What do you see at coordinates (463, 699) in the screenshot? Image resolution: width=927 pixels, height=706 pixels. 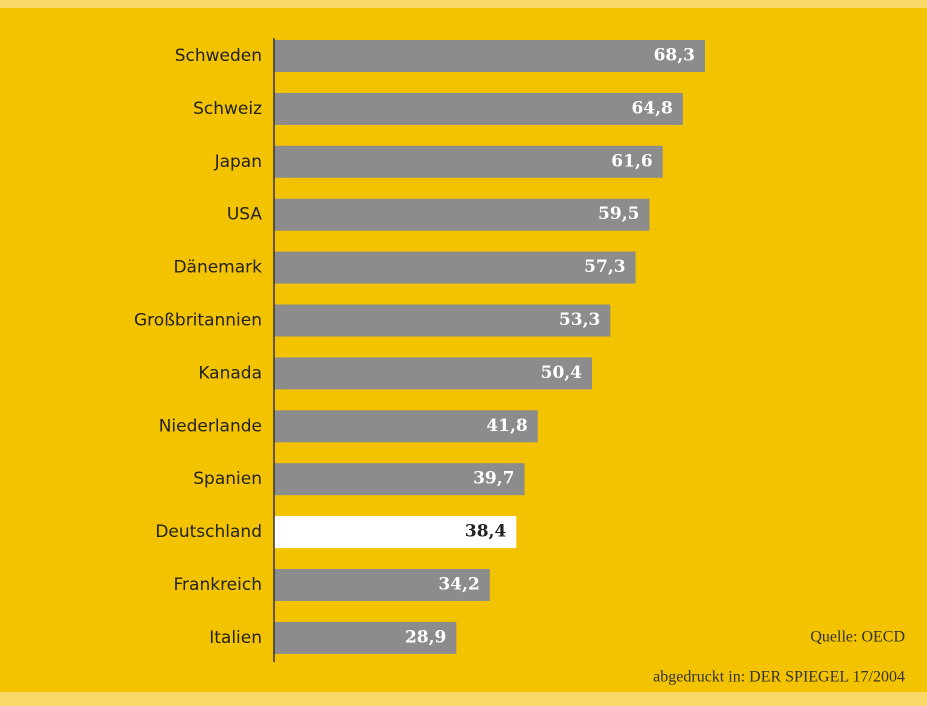 I see `bottom-strip` at bounding box center [463, 699].